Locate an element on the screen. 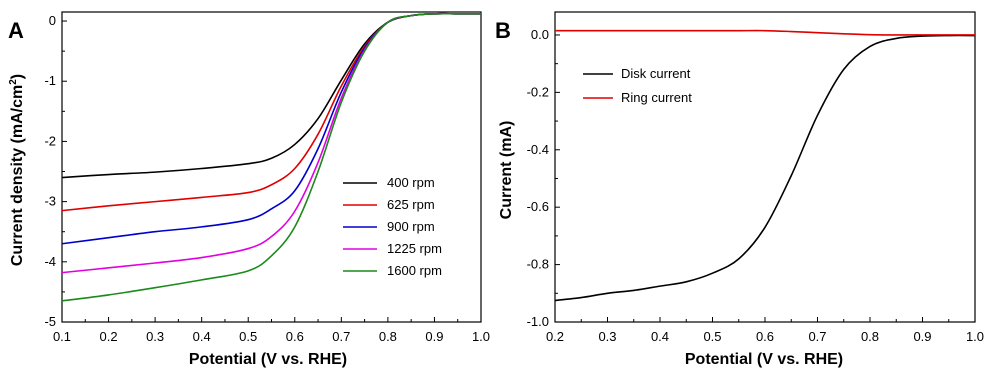 This screenshot has height=372, width=989. legend-label: Ring current is located at coordinates (656, 97).